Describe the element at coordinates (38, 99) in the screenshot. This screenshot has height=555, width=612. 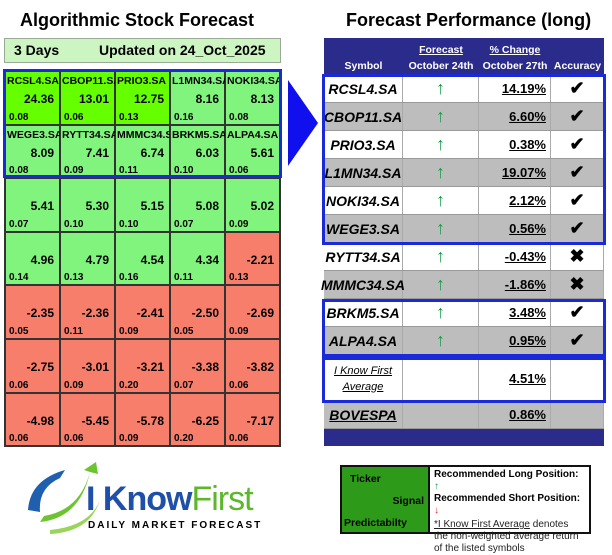
I see `cell-signal: 24.36` at that location.